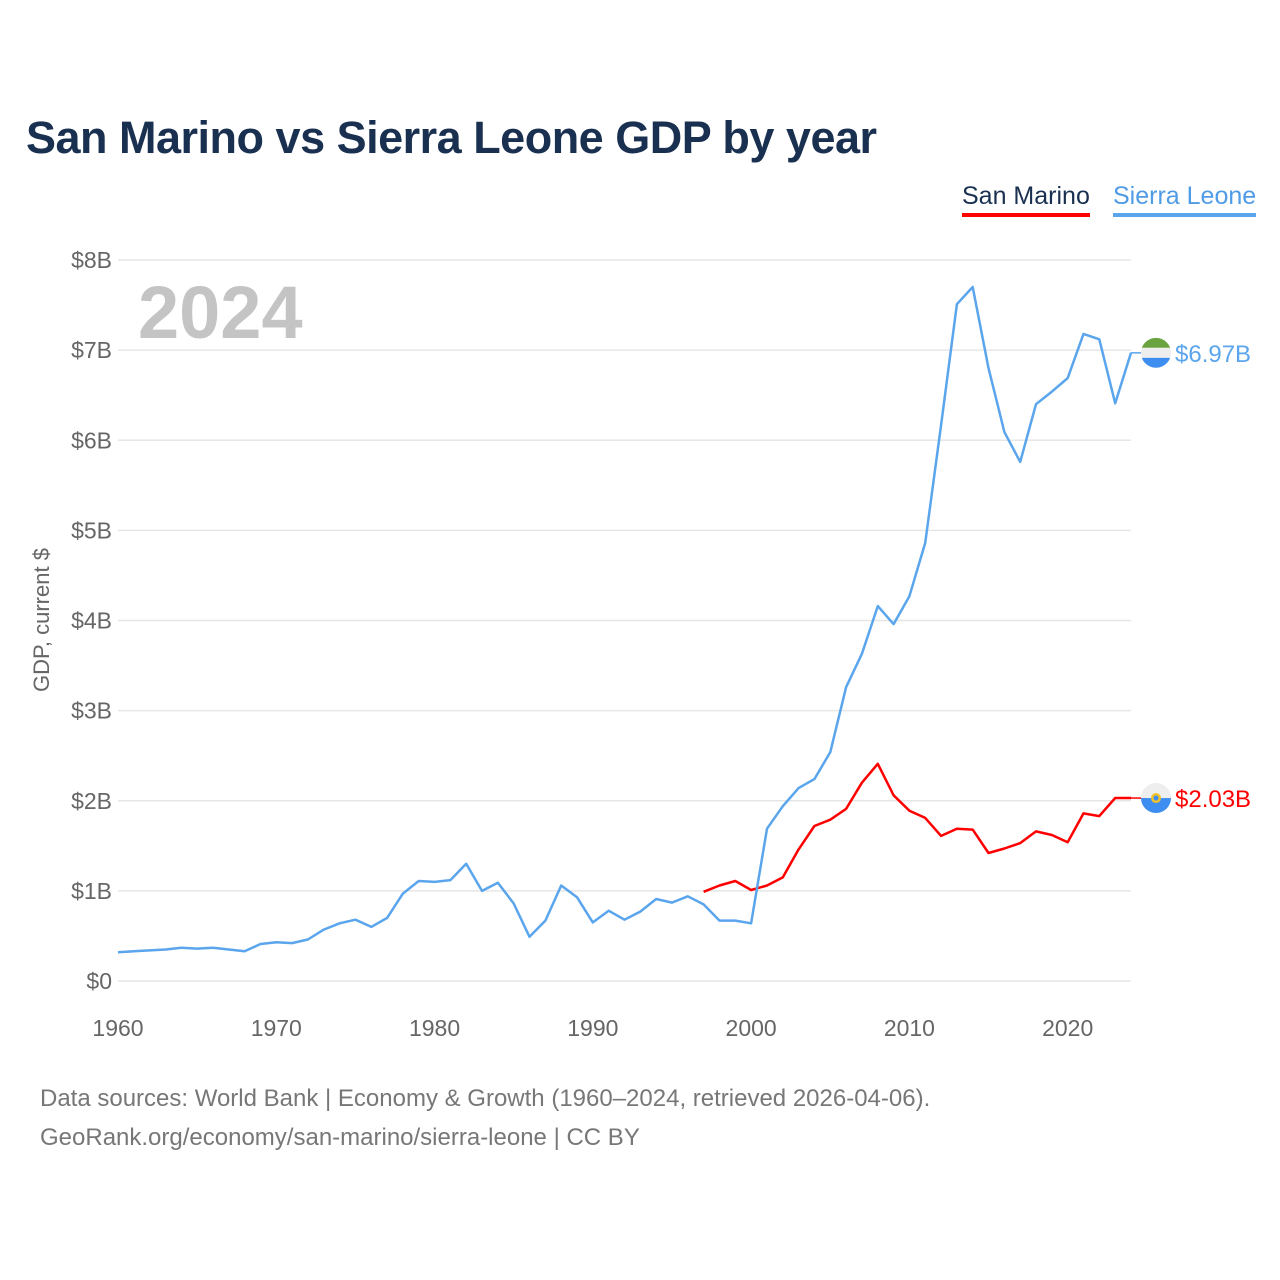  What do you see at coordinates (451, 137) in the screenshot?
I see `chart-title: San Marino vs Sierra Leone GDP by year` at bounding box center [451, 137].